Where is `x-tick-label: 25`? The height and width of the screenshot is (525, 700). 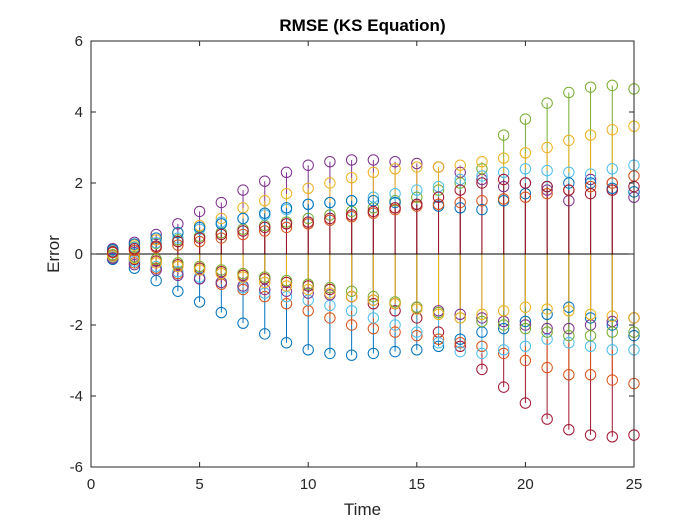 x-tick-label: 25 is located at coordinates (634, 484).